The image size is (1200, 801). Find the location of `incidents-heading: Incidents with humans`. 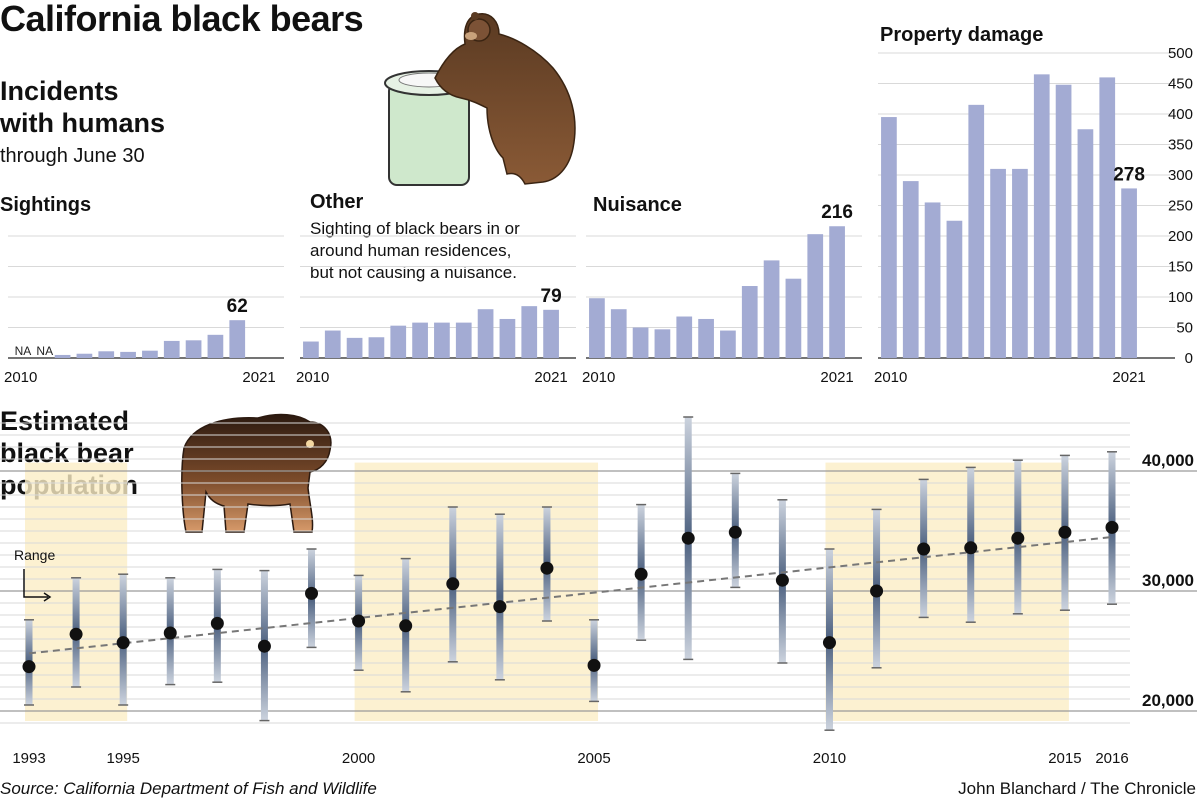

incidents-heading: Incidents with humans is located at coordinates (82, 107).